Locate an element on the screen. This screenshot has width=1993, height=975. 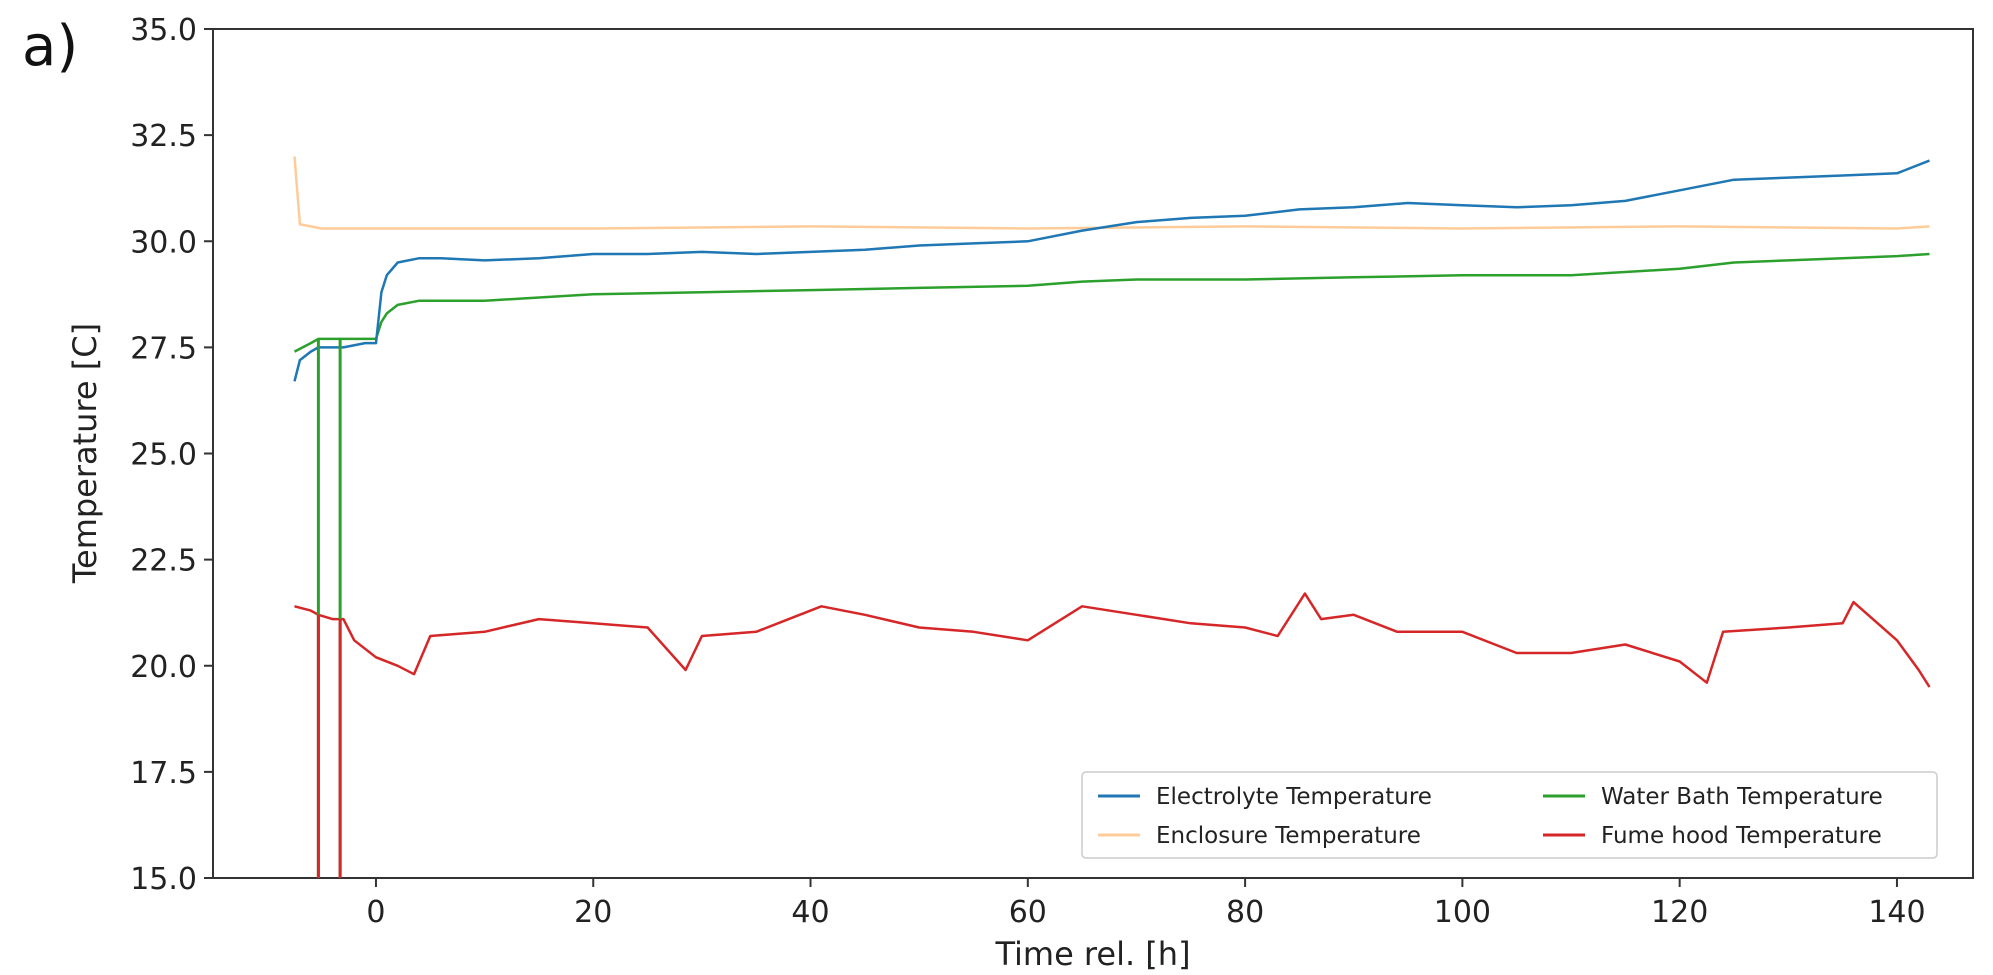
y-axis-title: Temperature [C] is located at coordinates (85, 453).